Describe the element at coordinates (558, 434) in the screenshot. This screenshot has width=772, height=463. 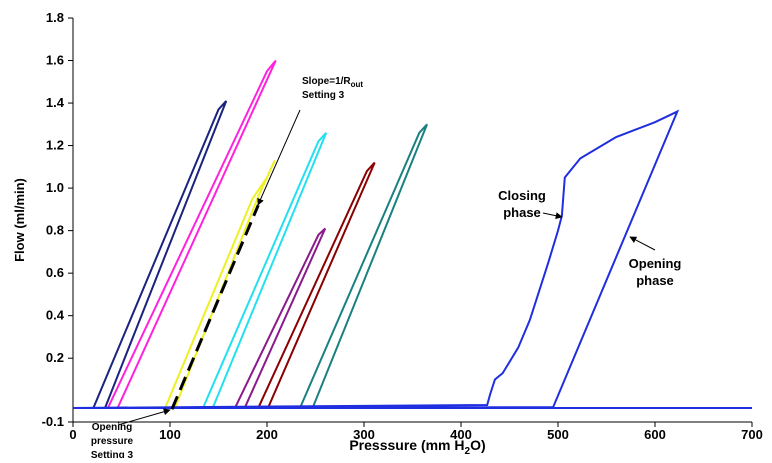
I see `x-tick-label: 500` at that location.